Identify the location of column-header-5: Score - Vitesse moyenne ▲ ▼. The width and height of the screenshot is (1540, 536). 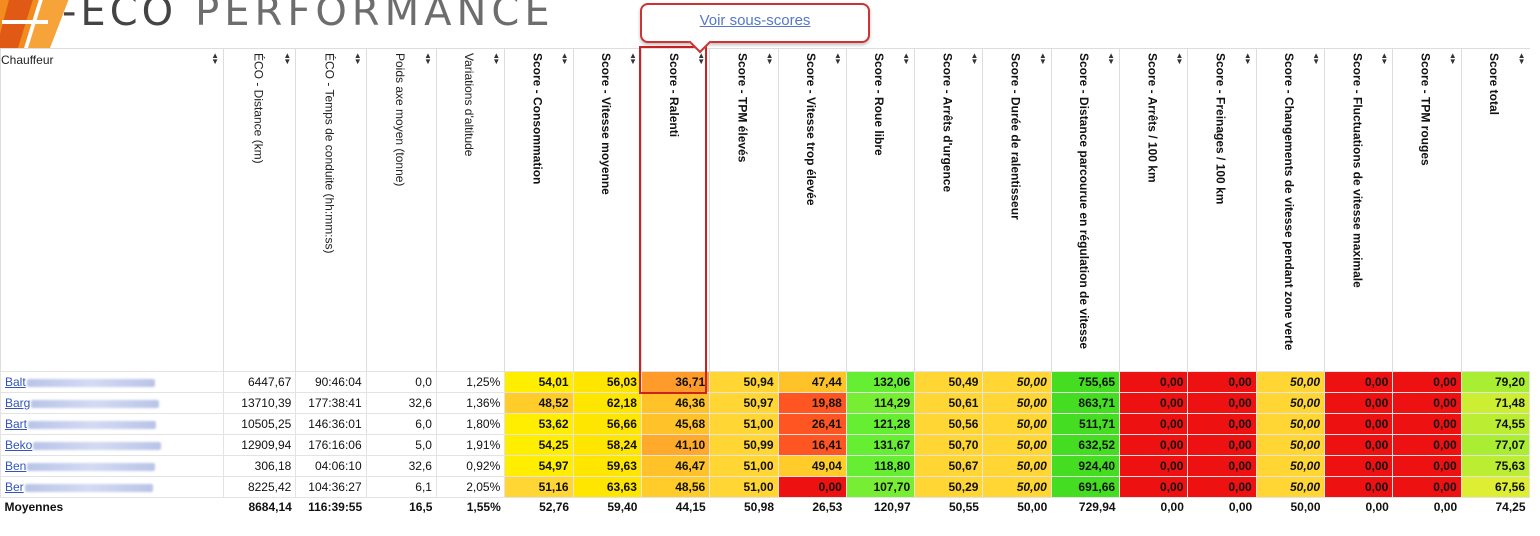
(607, 210).